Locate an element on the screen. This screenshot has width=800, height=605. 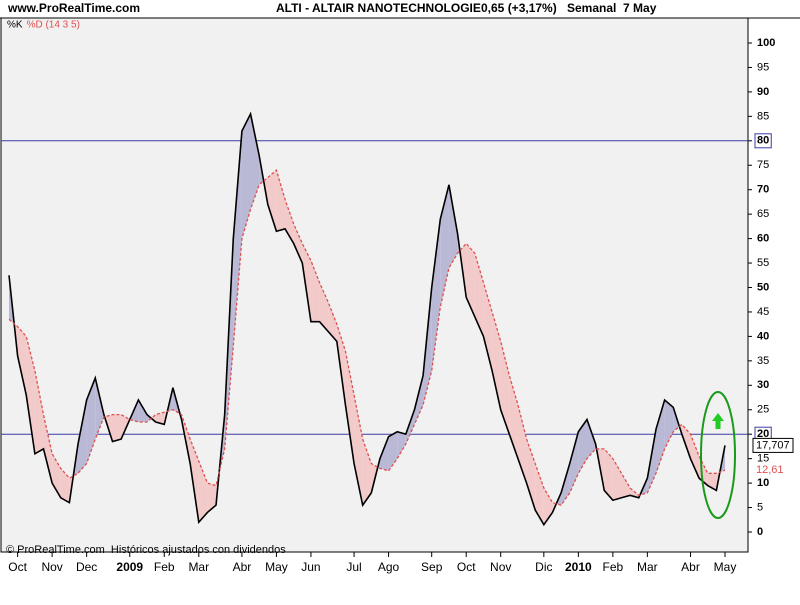
y-tick-label: 95 is located at coordinates (763, 67).